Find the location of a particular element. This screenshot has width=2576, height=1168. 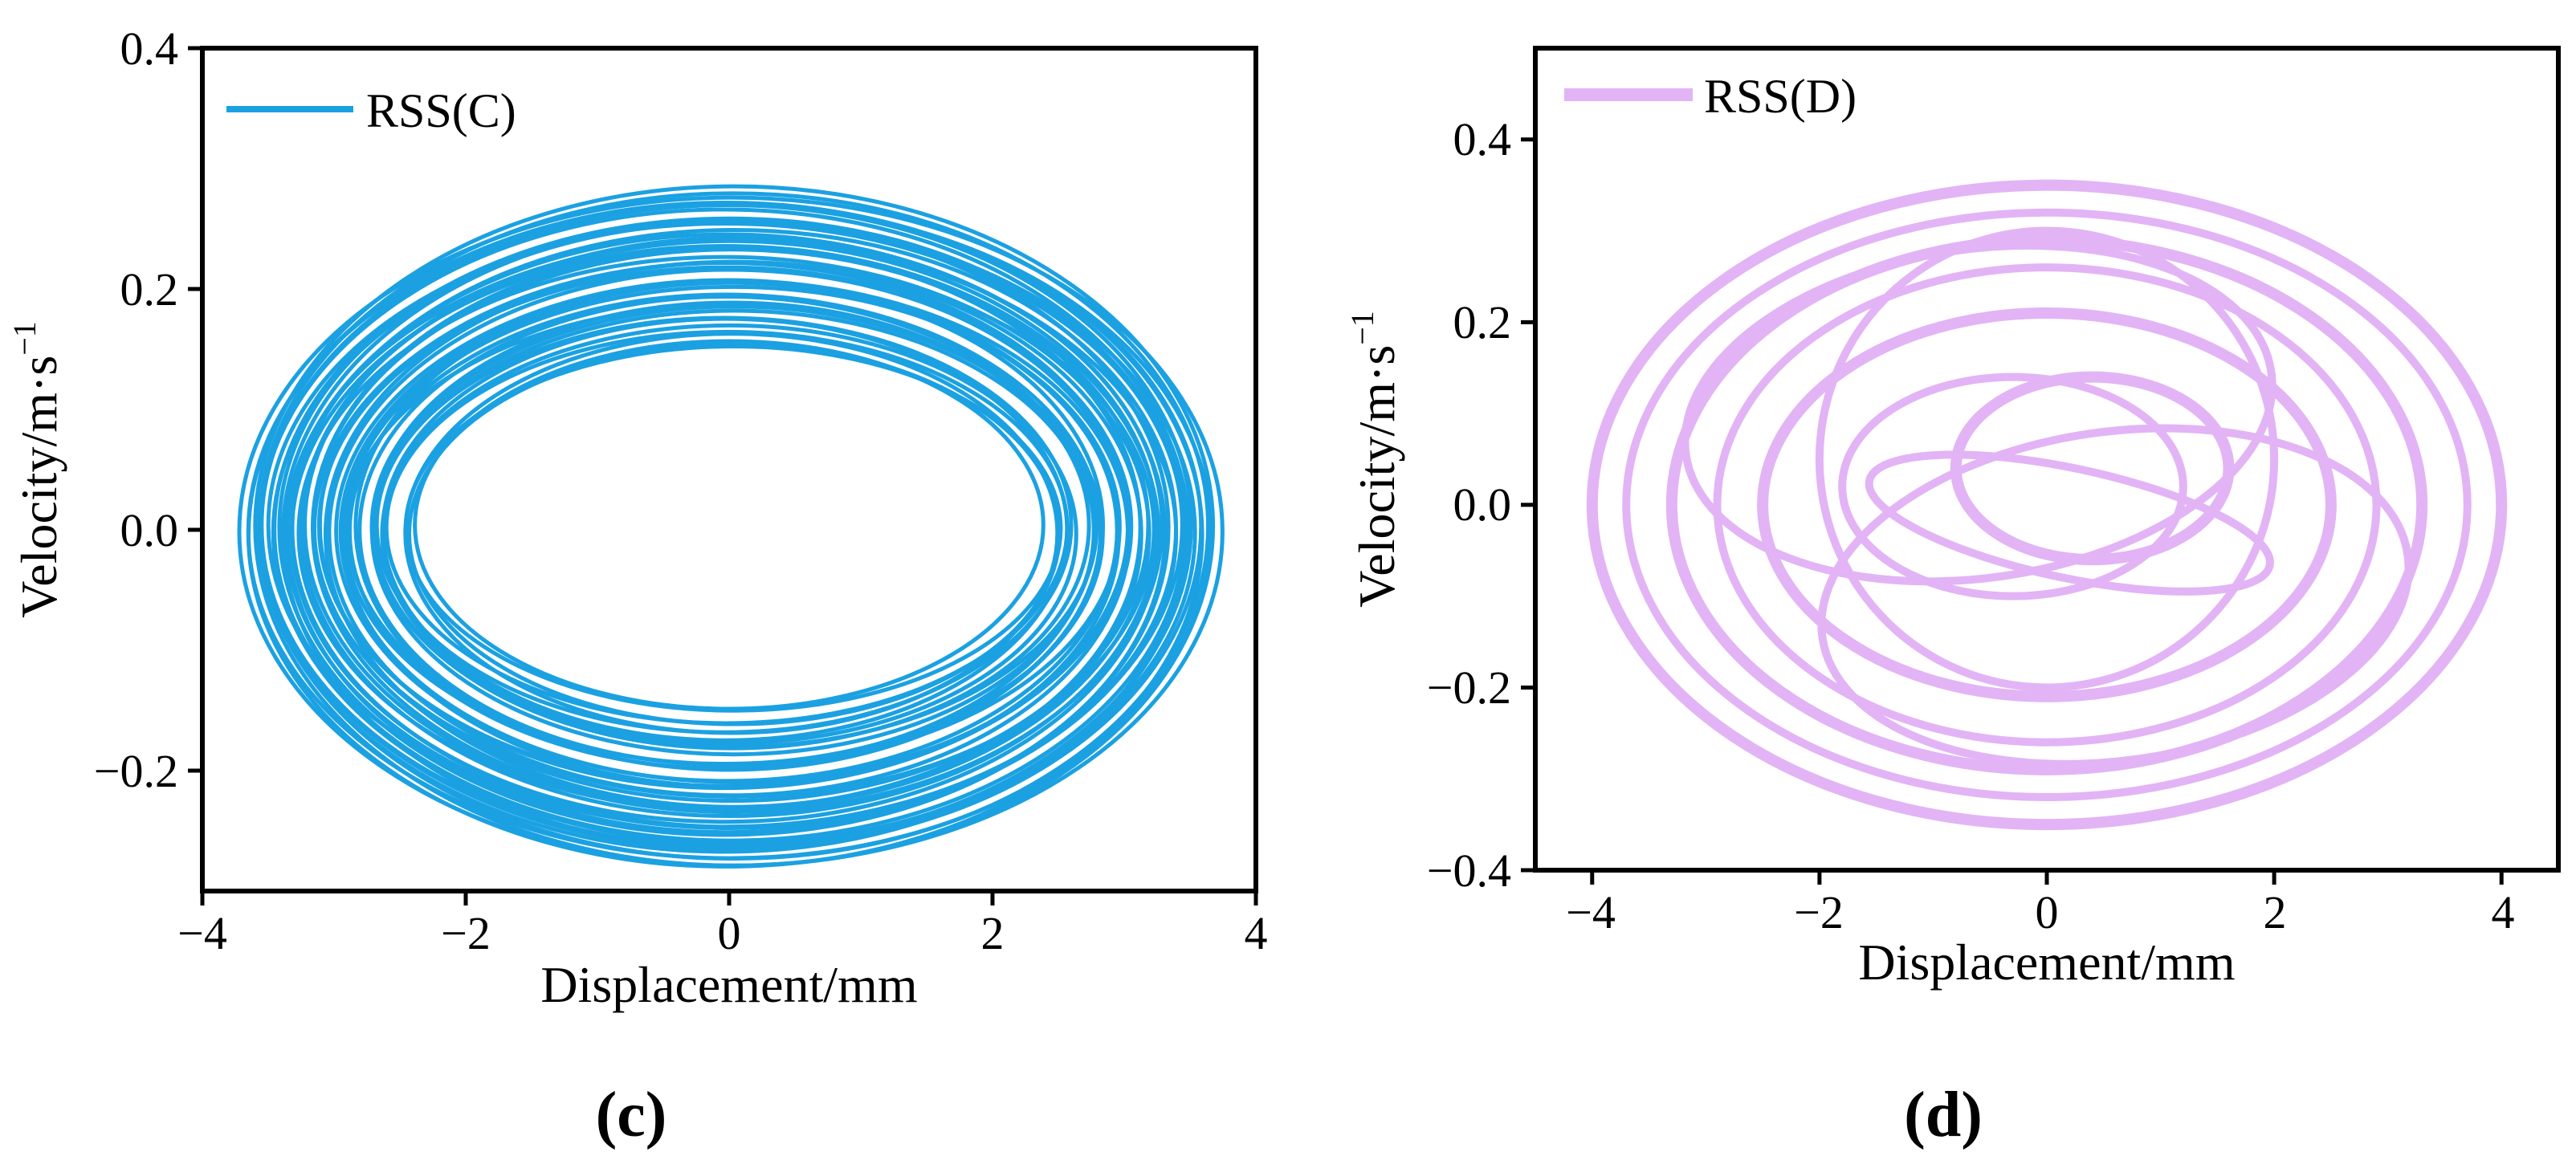

legend-label-d: RSS(D) is located at coordinates (1780, 96).